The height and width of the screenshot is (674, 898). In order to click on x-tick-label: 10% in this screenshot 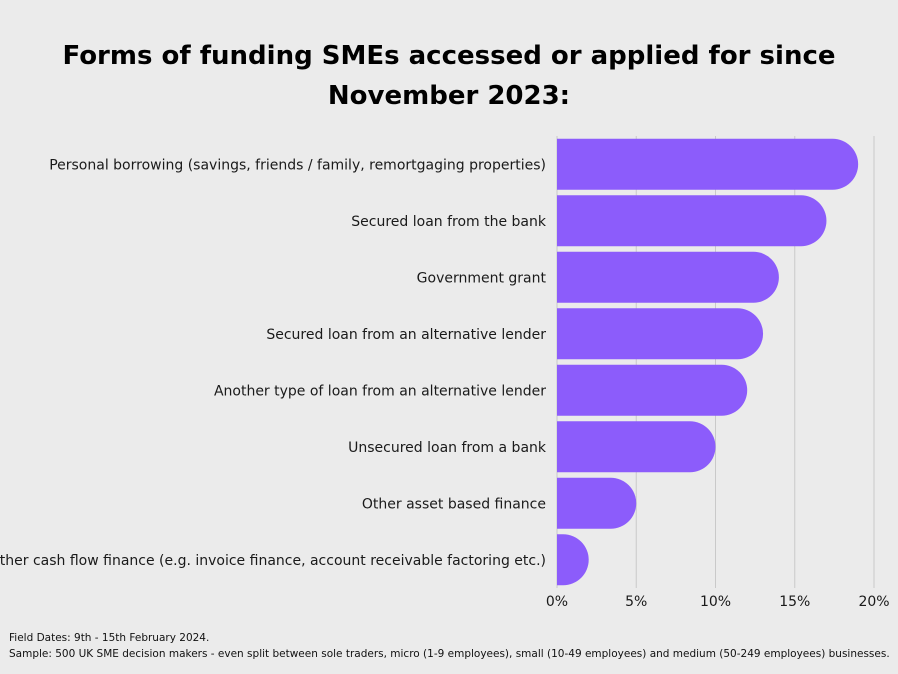, I will do `click(715, 602)`.